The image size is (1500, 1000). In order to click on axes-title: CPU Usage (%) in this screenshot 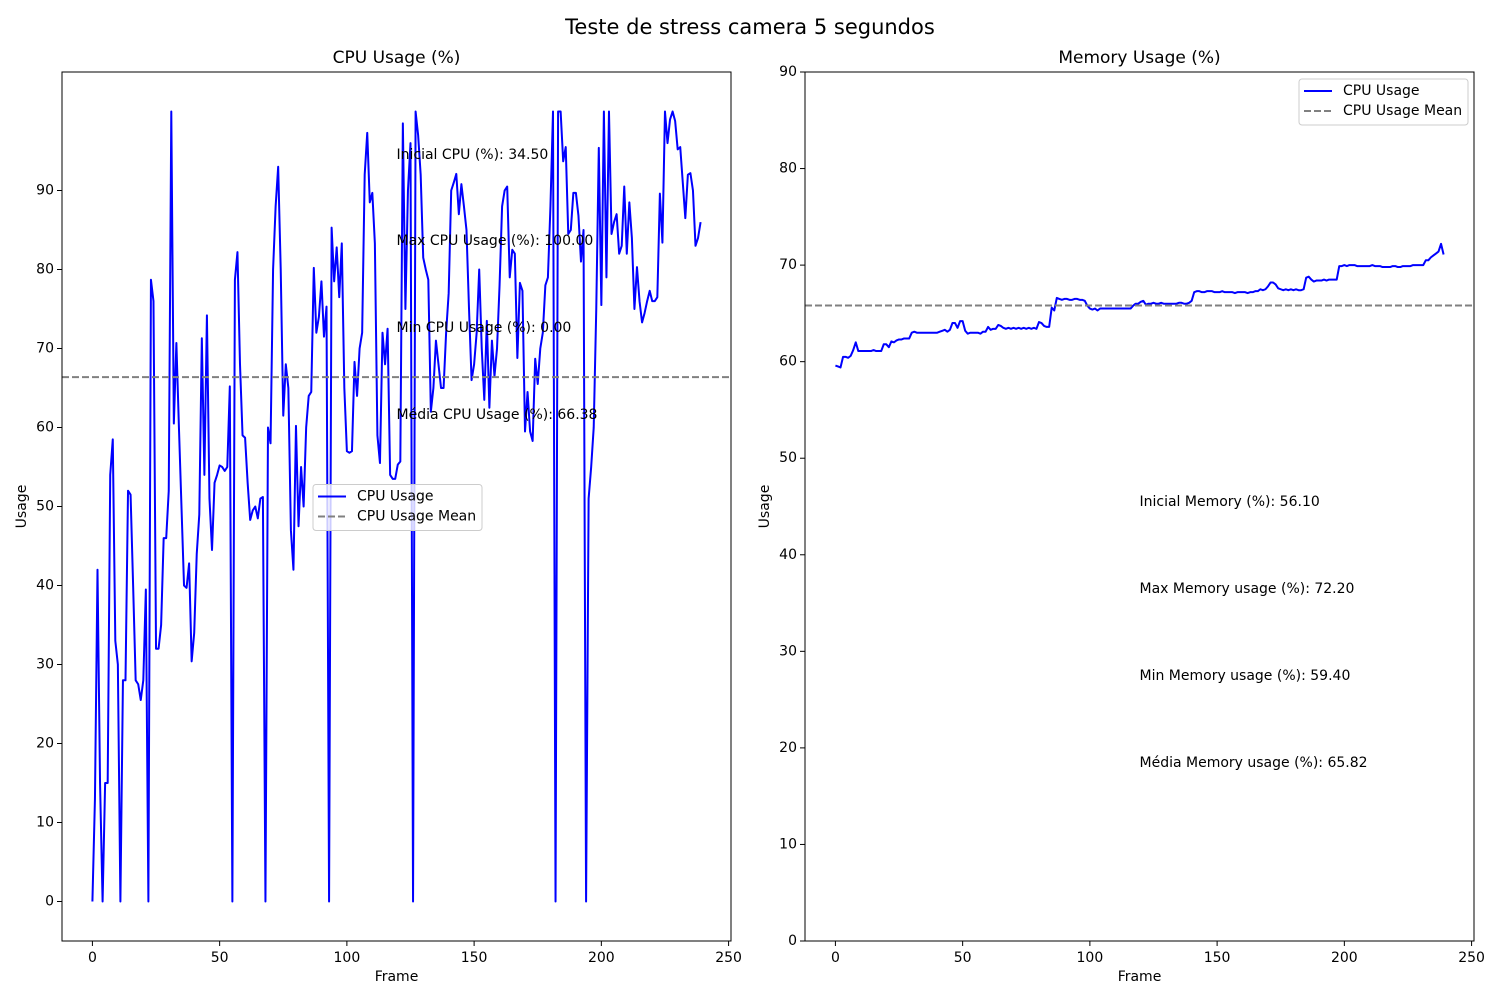, I will do `click(397, 58)`.